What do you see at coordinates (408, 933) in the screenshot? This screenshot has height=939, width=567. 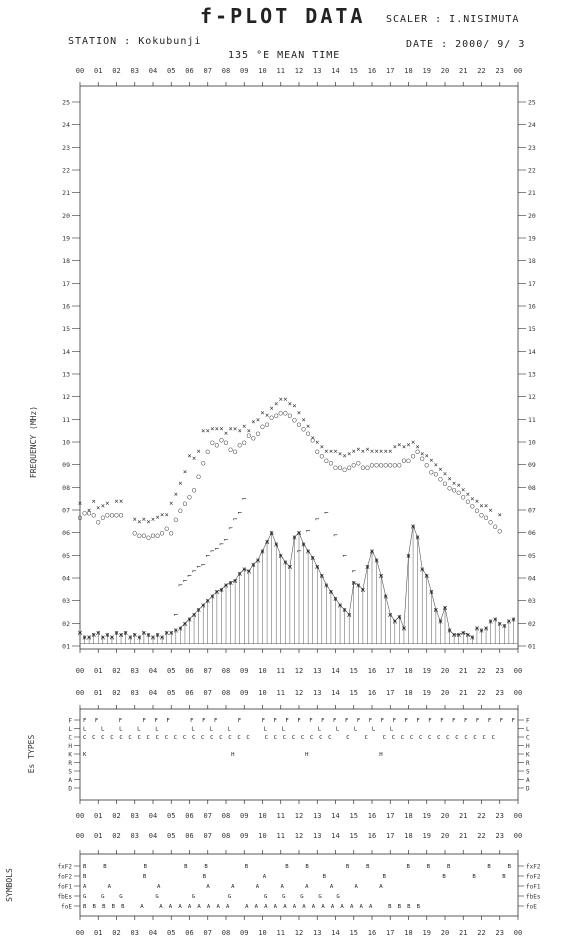 I see `x-tick-label: 18` at bounding box center [408, 933].